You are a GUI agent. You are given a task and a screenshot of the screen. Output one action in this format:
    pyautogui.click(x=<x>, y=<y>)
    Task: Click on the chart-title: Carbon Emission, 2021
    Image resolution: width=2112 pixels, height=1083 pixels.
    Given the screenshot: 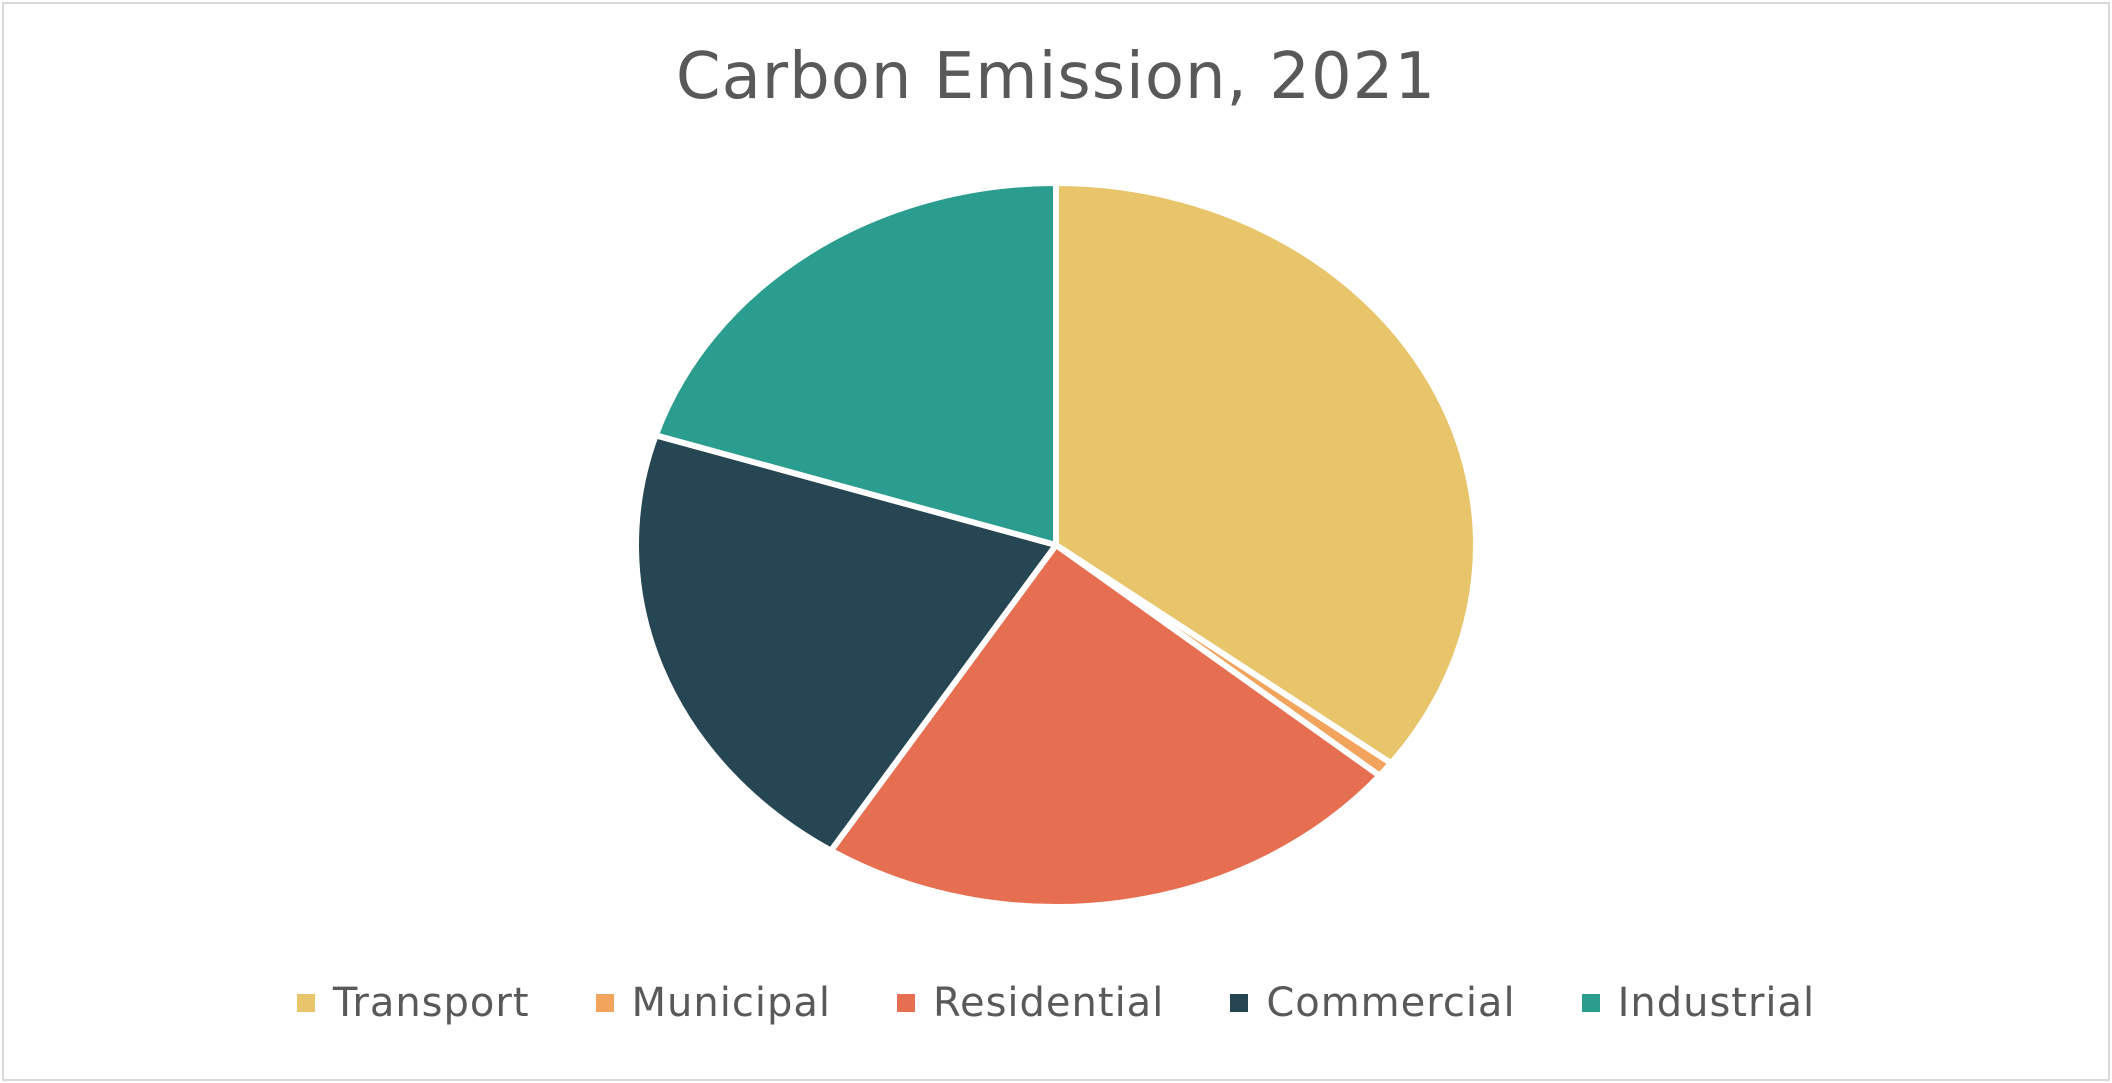 What is the action you would take?
    pyautogui.click(x=1056, y=77)
    